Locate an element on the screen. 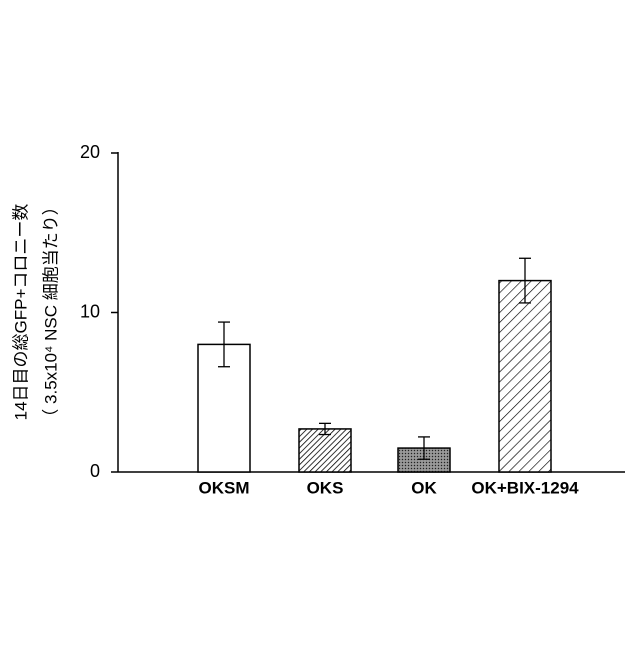  x-tick-label: OKSM is located at coordinates (224, 487).